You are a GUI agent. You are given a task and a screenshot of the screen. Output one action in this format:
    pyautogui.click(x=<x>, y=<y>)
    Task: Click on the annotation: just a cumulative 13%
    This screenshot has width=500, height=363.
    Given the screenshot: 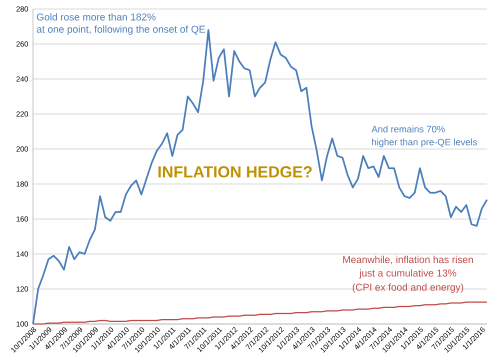 What is the action you would take?
    pyautogui.click(x=407, y=274)
    